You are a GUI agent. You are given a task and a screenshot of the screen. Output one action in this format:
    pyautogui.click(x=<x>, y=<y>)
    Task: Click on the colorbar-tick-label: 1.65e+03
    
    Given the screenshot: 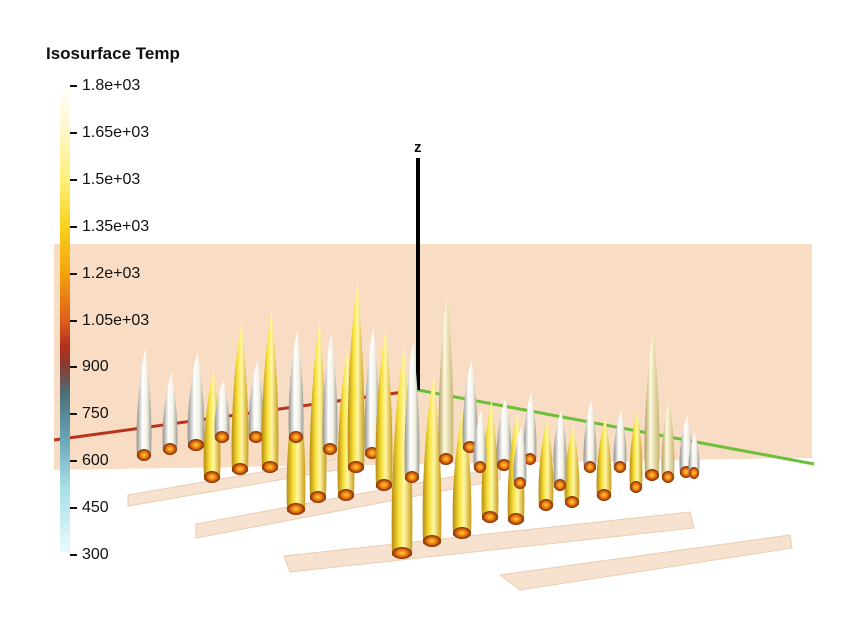 What is the action you would take?
    pyautogui.click(x=116, y=132)
    